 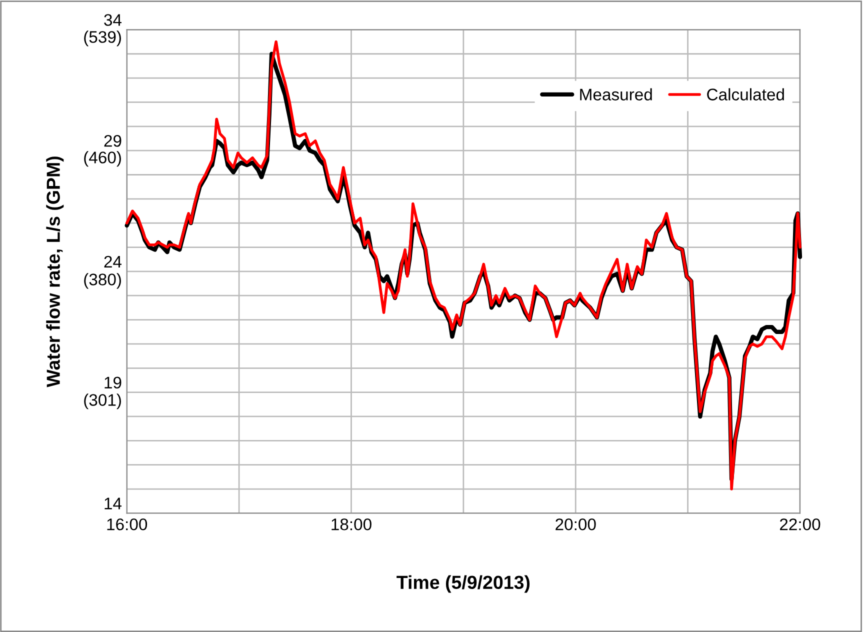 What do you see at coordinates (55, 272) in the screenshot?
I see `y2-axis-title: Water flow rate, L/s (GPM)` at bounding box center [55, 272].